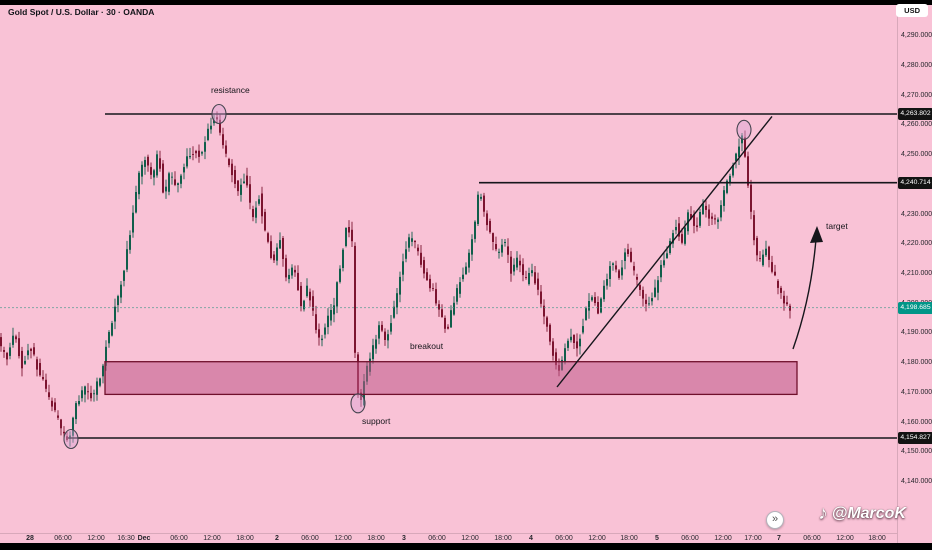 The image size is (932, 550). Describe the element at coordinates (30, 538) in the screenshot. I see `time-tick: 28` at that location.